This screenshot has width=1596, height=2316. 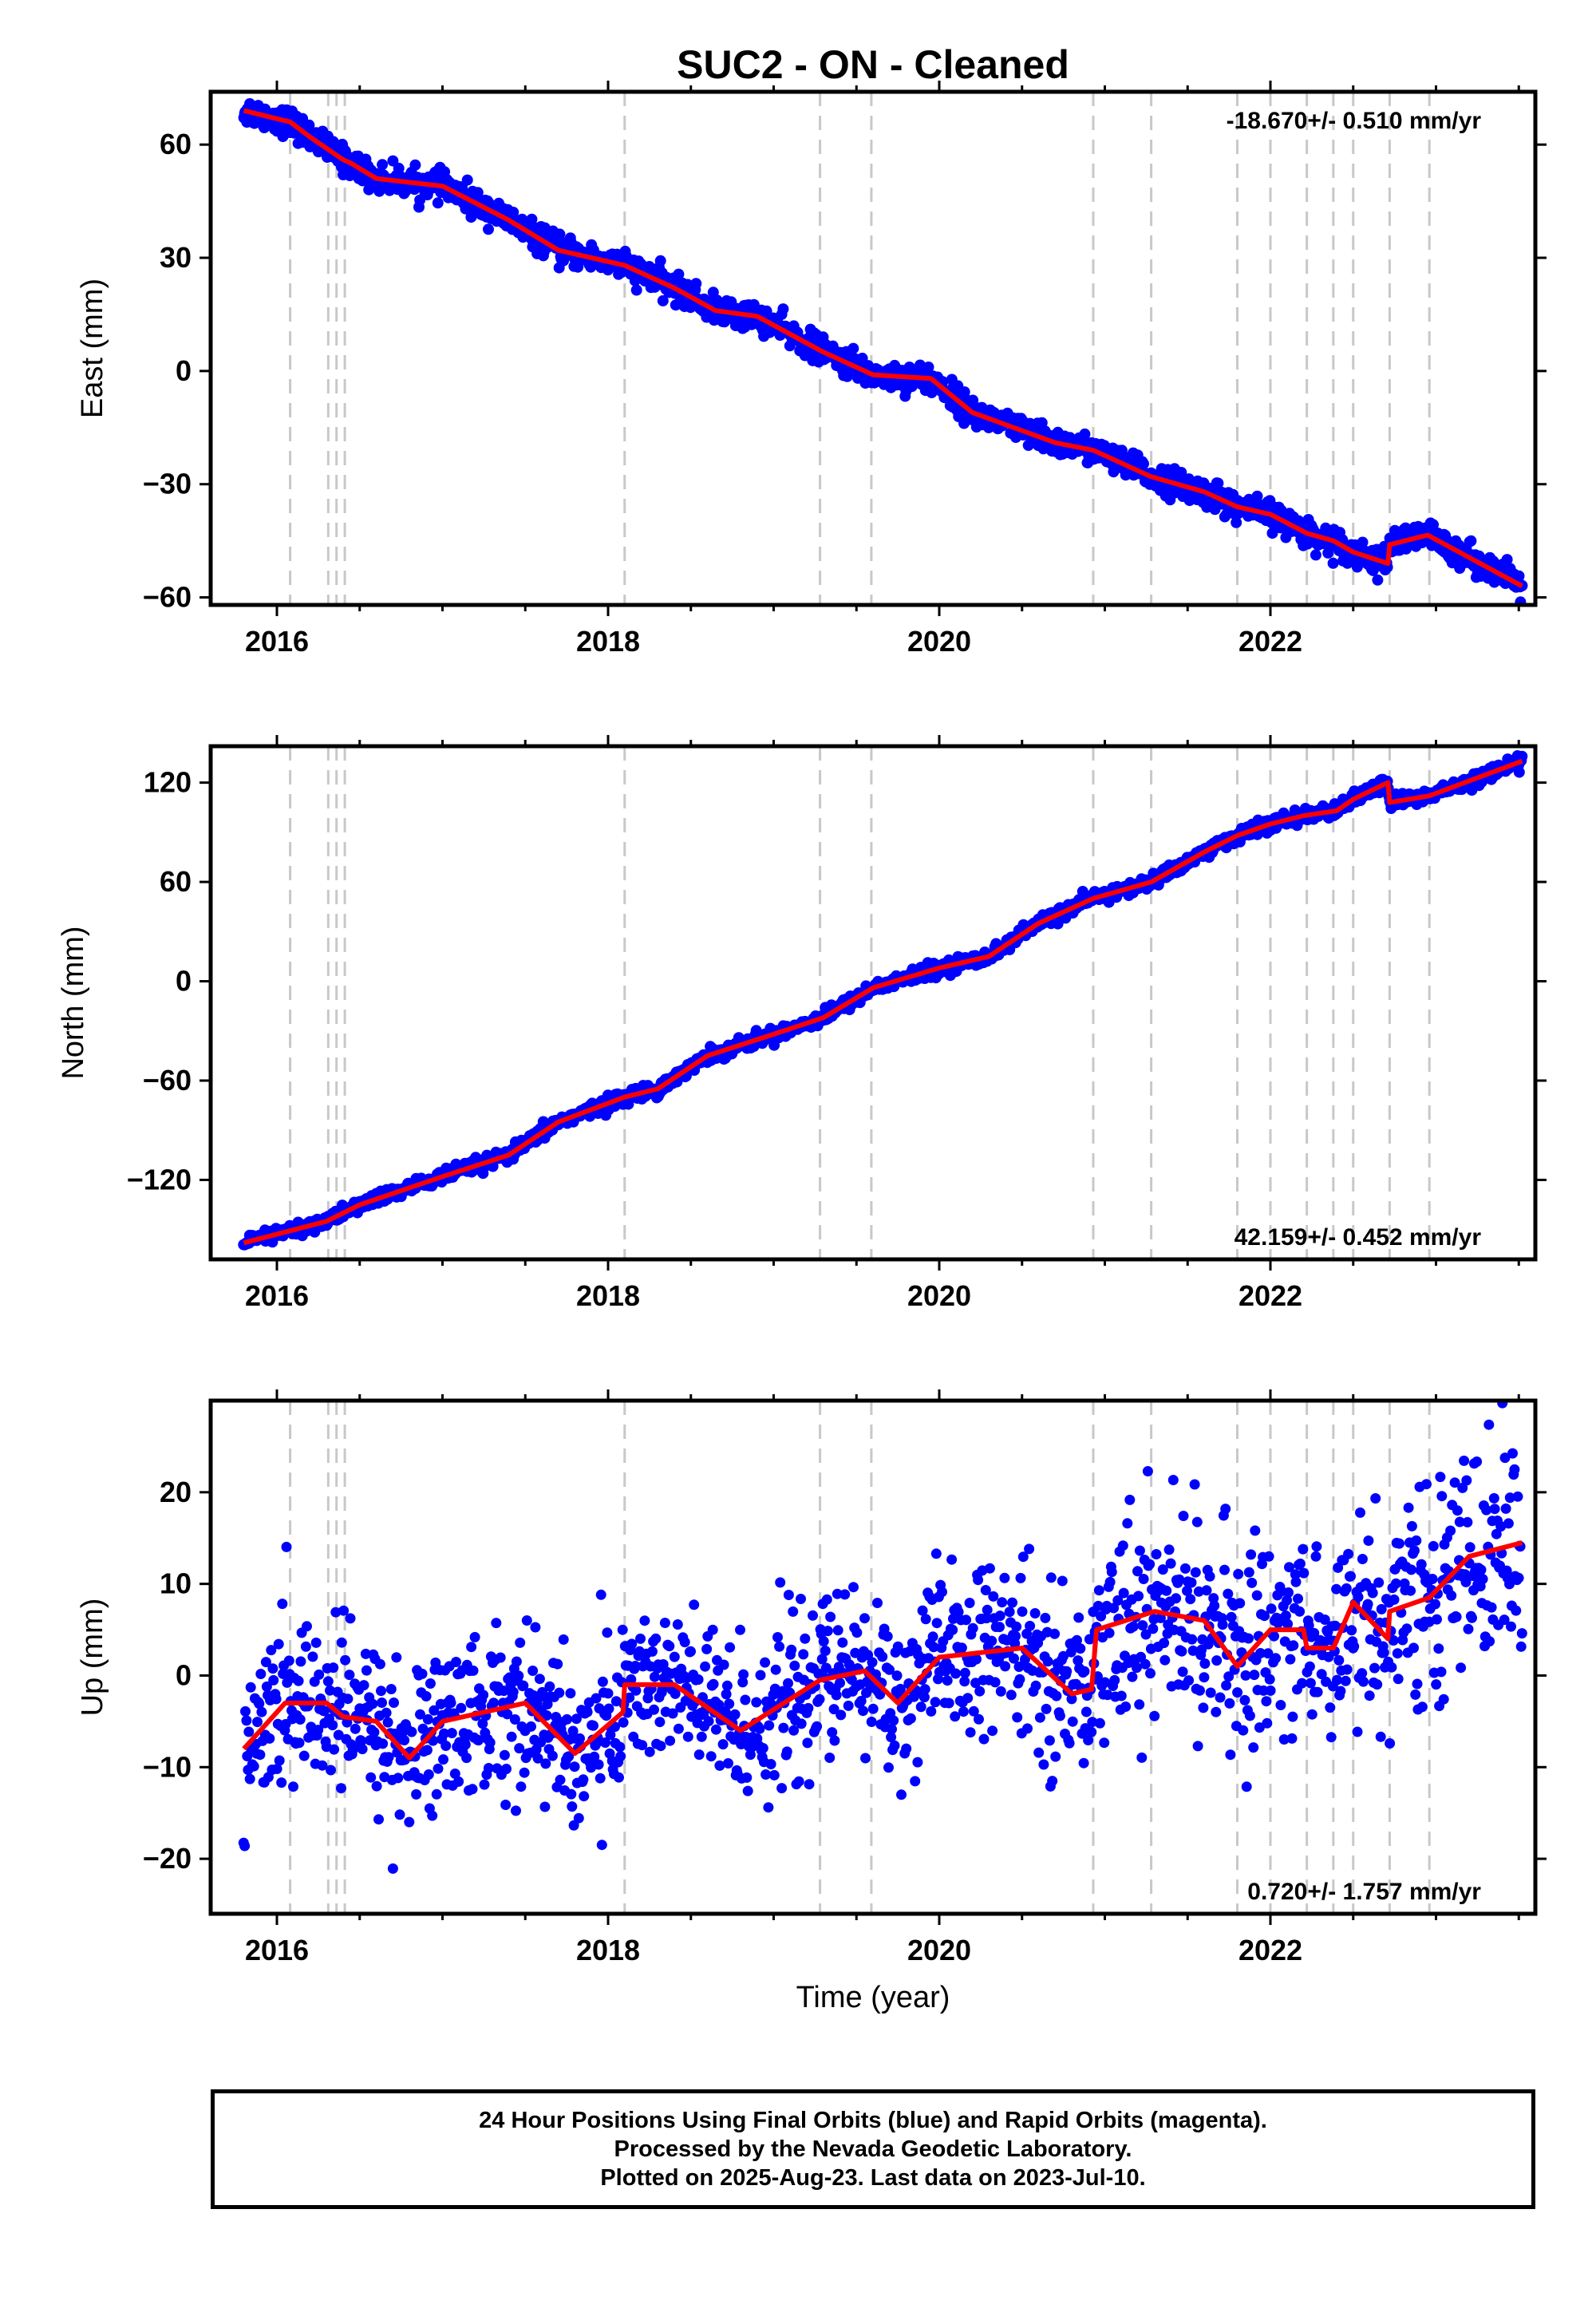 What do you see at coordinates (1270, 1295) in the screenshot?
I see `north-x-tick-label: 2022` at bounding box center [1270, 1295].